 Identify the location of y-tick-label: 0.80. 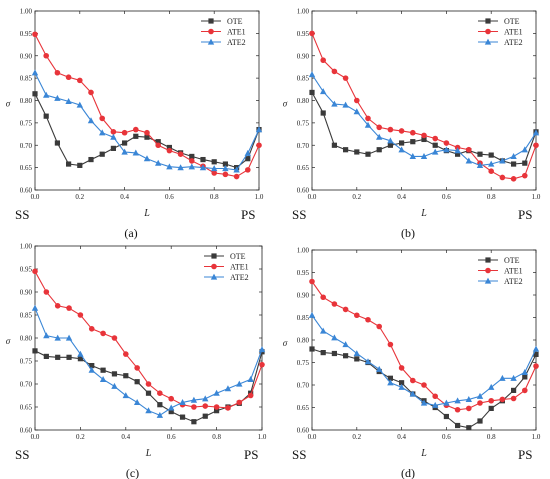
(26, 339).